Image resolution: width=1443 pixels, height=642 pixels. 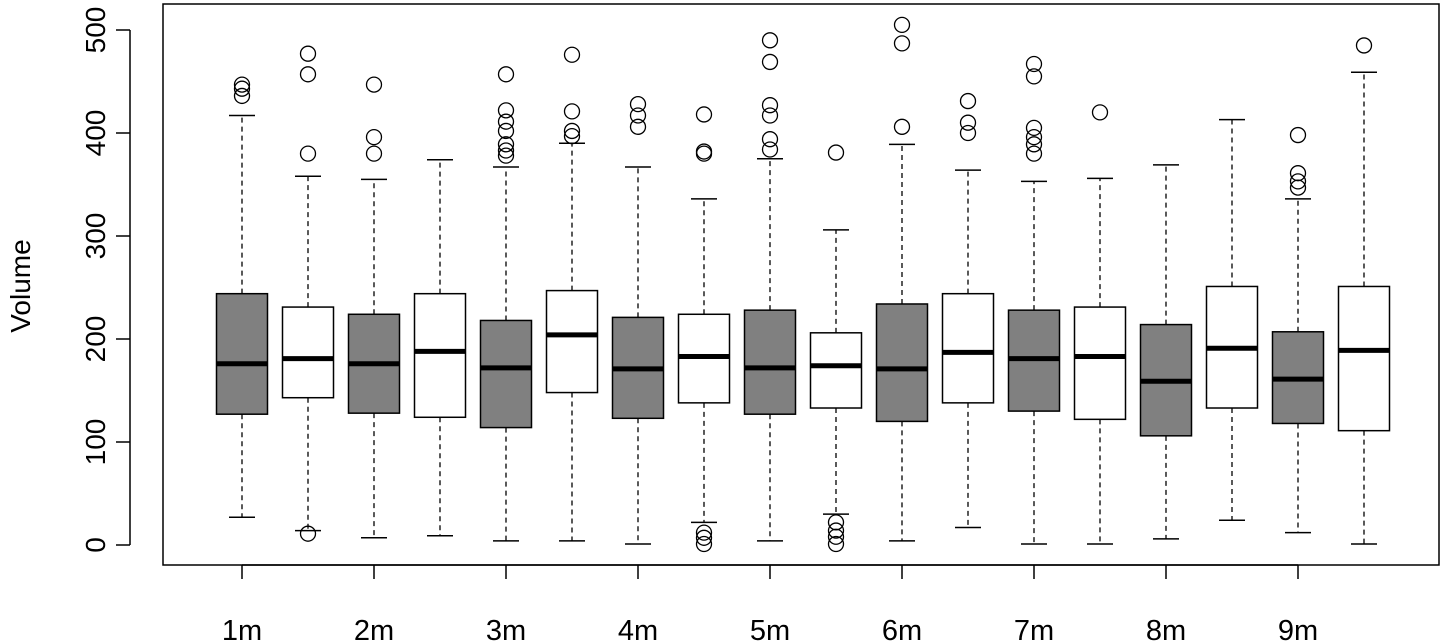 I want to click on y-tick-label: 400, so click(x=95, y=133).